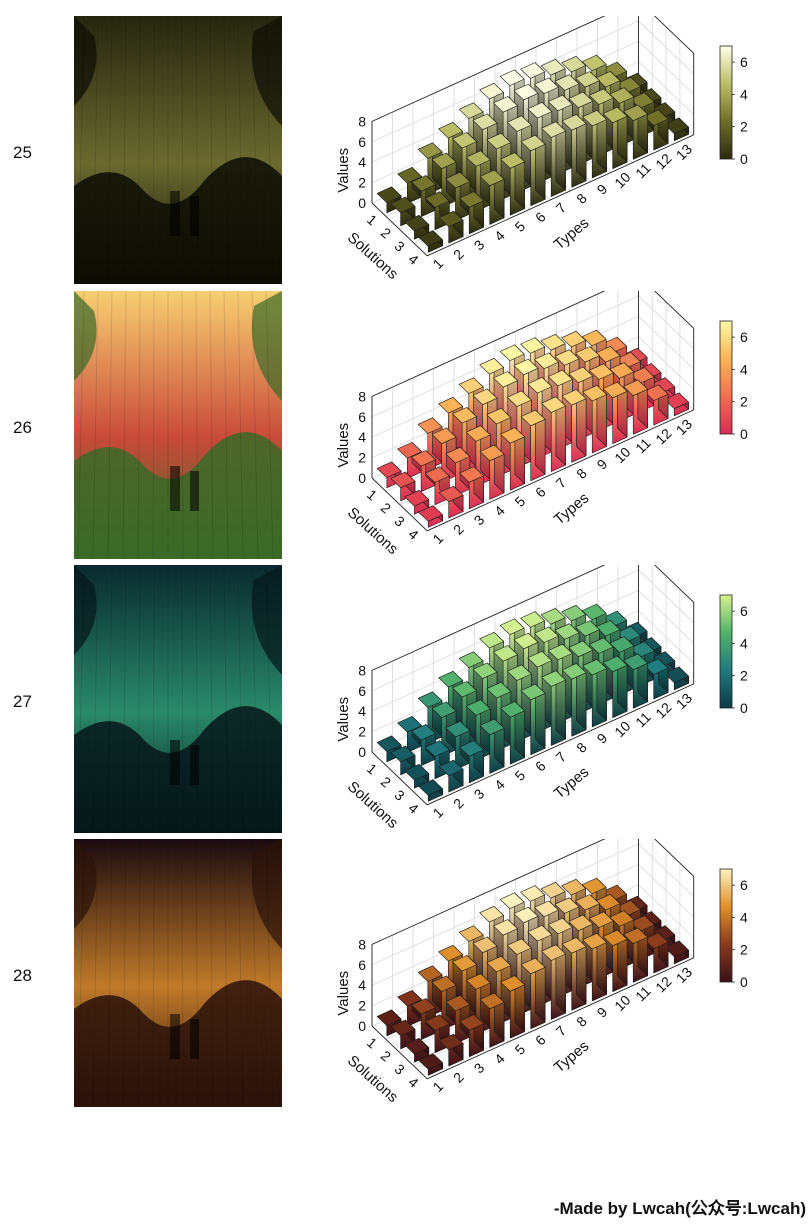 The image size is (812, 1227). What do you see at coordinates (362, 417) in the screenshot?
I see `z-tick-label: 6` at bounding box center [362, 417].